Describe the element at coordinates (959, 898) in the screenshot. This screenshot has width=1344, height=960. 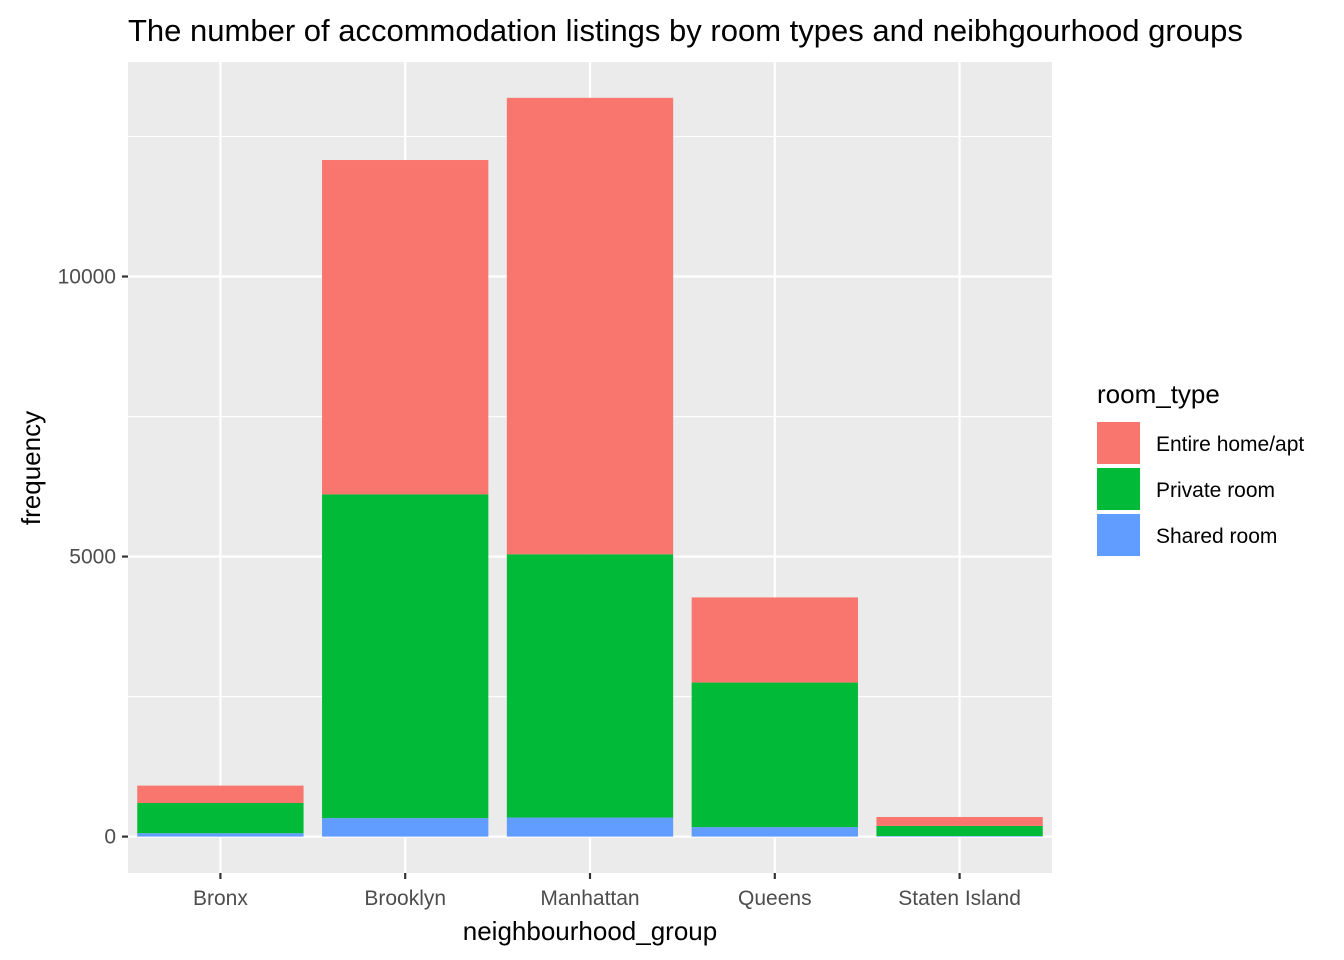
I see `x-tick-label: Staten Island` at that location.